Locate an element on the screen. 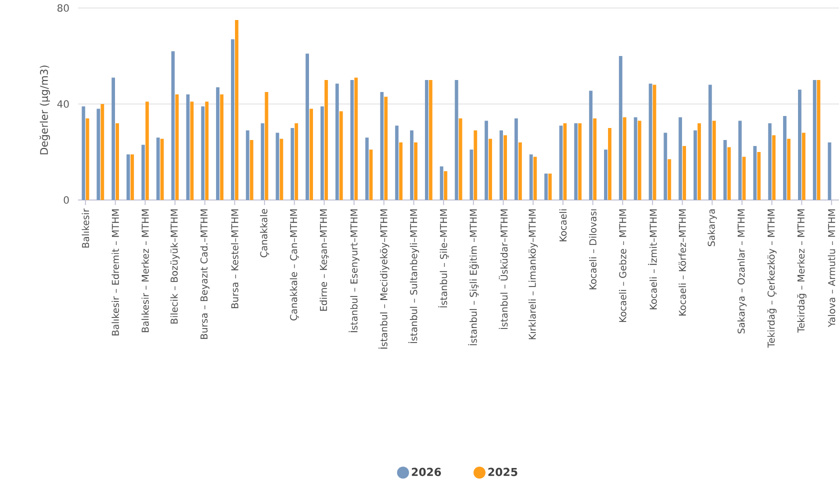 The width and height of the screenshot is (839, 497). x-tick-label: Tekirdağ – Çerkezköy – MTHM is located at coordinates (772, 278).